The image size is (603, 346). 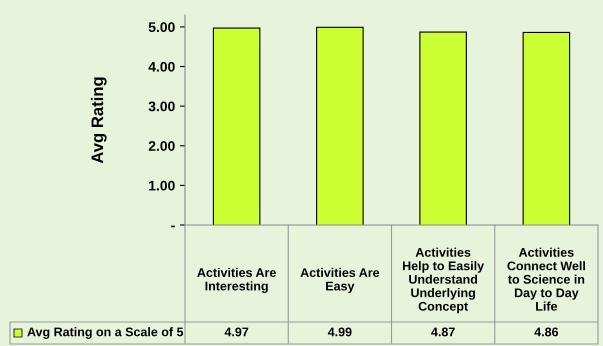 I want to click on y-tick-label: -, so click(x=173, y=227).